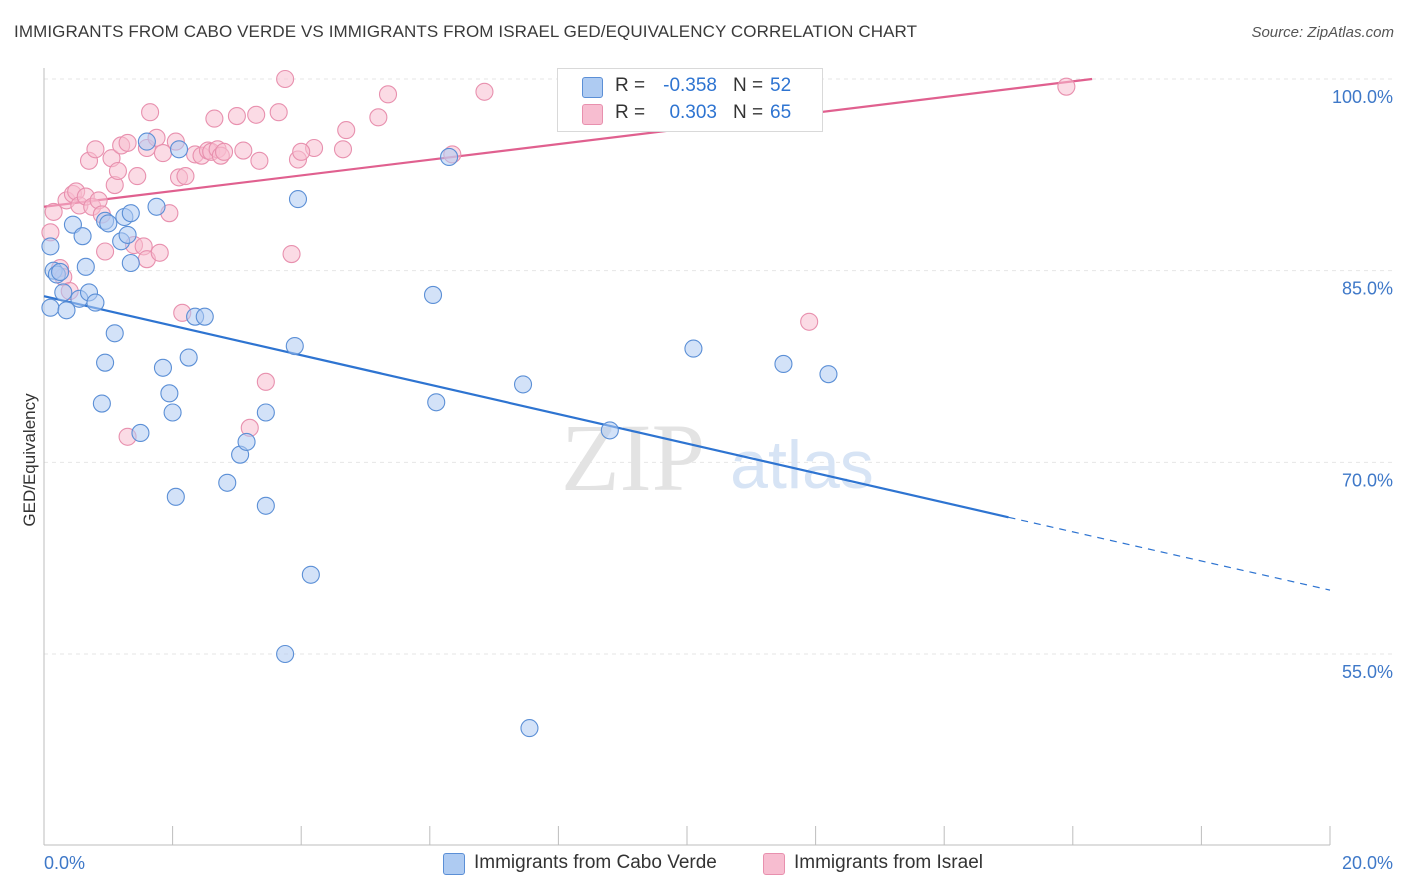 Image resolution: width=1406 pixels, height=892 pixels. Describe the element at coordinates (1322, 32) in the screenshot. I see `source-credit: Source: ZipAtlas.com` at that location.